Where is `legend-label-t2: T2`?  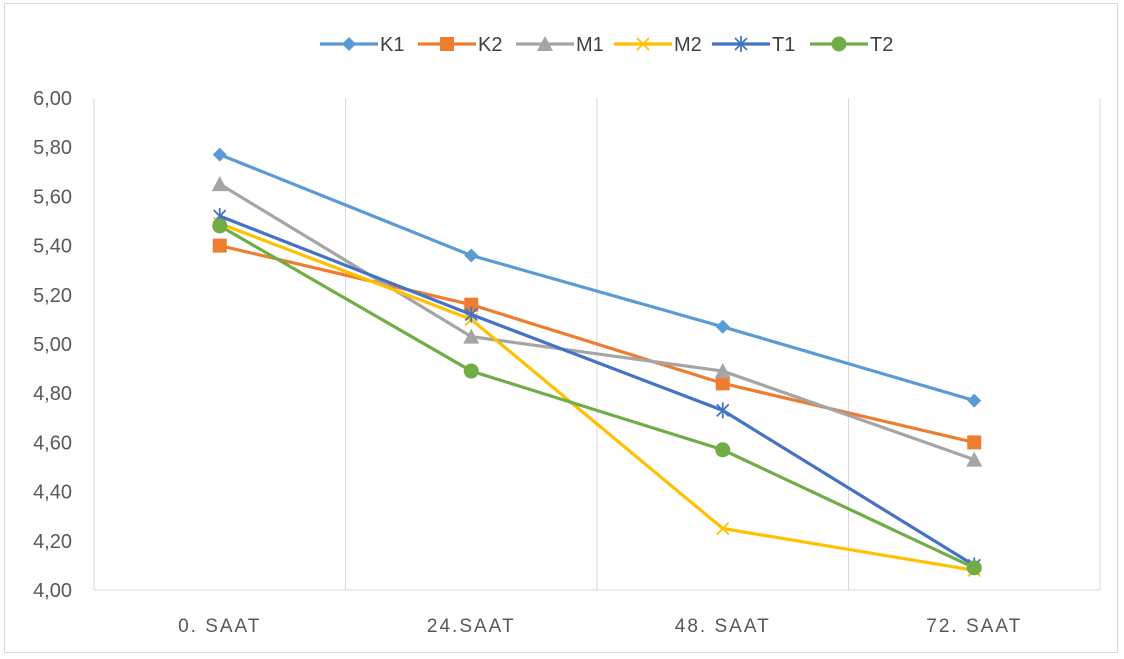 legend-label-t2: T2 is located at coordinates (881, 45).